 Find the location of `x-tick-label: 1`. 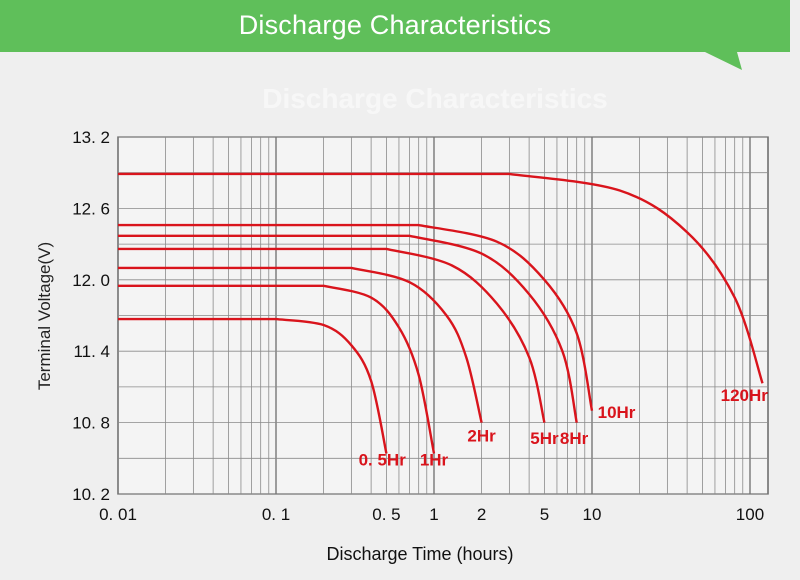

x-tick-label: 1 is located at coordinates (433, 514).